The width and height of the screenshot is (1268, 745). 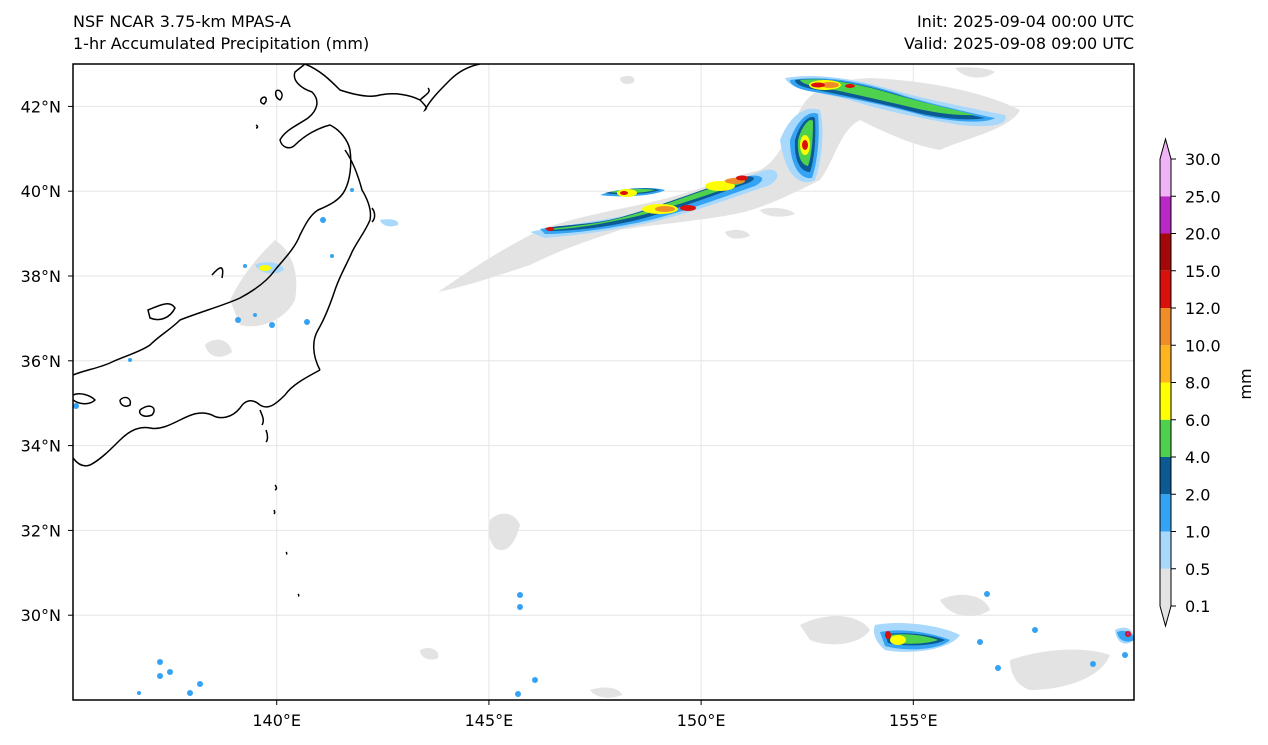 What do you see at coordinates (221, 43) in the screenshot?
I see `field-title: 1-hr Accumulated Precipitation (mm)` at bounding box center [221, 43].